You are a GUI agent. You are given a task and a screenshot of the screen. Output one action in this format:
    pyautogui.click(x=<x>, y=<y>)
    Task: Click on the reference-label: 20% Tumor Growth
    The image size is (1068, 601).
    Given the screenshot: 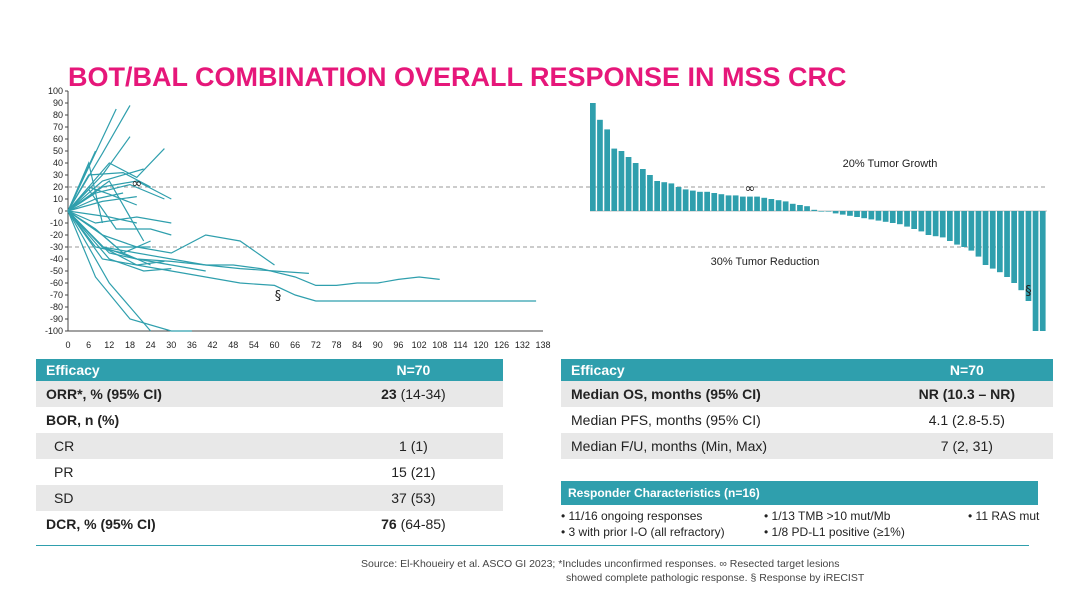 What is the action you would take?
    pyautogui.click(x=890, y=164)
    